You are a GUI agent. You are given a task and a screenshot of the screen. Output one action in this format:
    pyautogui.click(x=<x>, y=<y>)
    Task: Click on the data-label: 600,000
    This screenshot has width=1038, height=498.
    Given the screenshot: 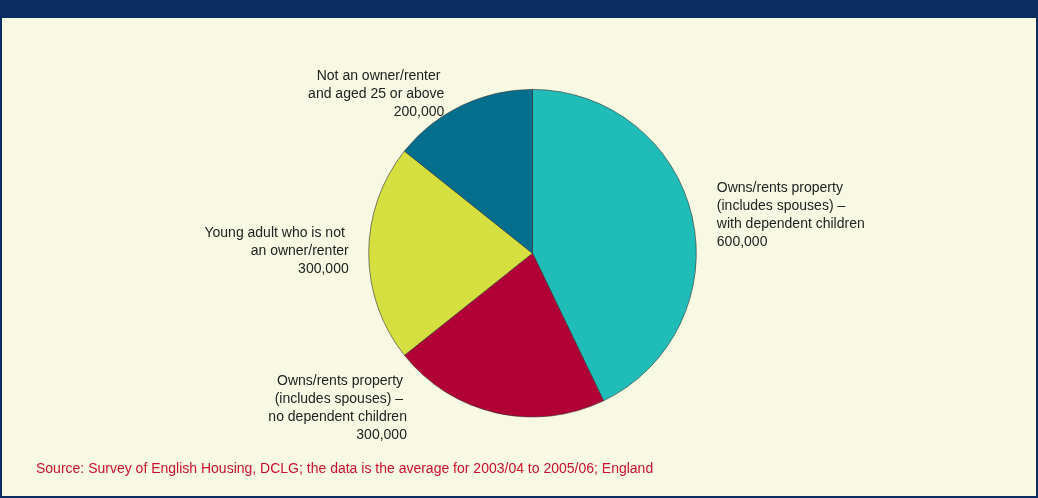 What is the action you would take?
    pyautogui.click(x=742, y=240)
    